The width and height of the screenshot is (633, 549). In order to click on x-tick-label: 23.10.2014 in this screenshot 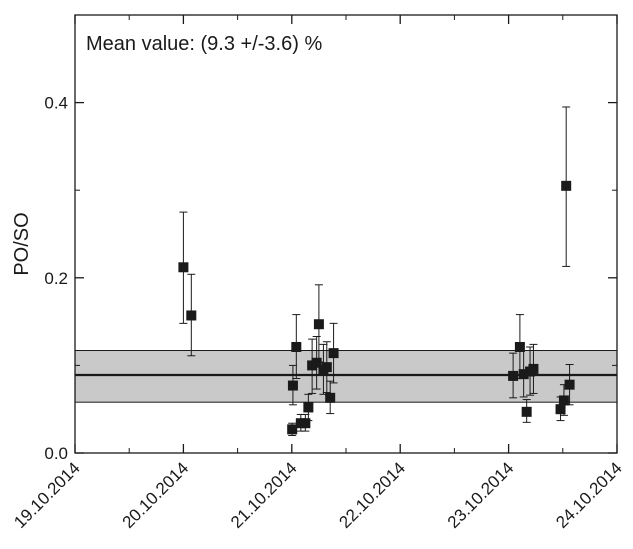, I will do `click(481, 495)`.